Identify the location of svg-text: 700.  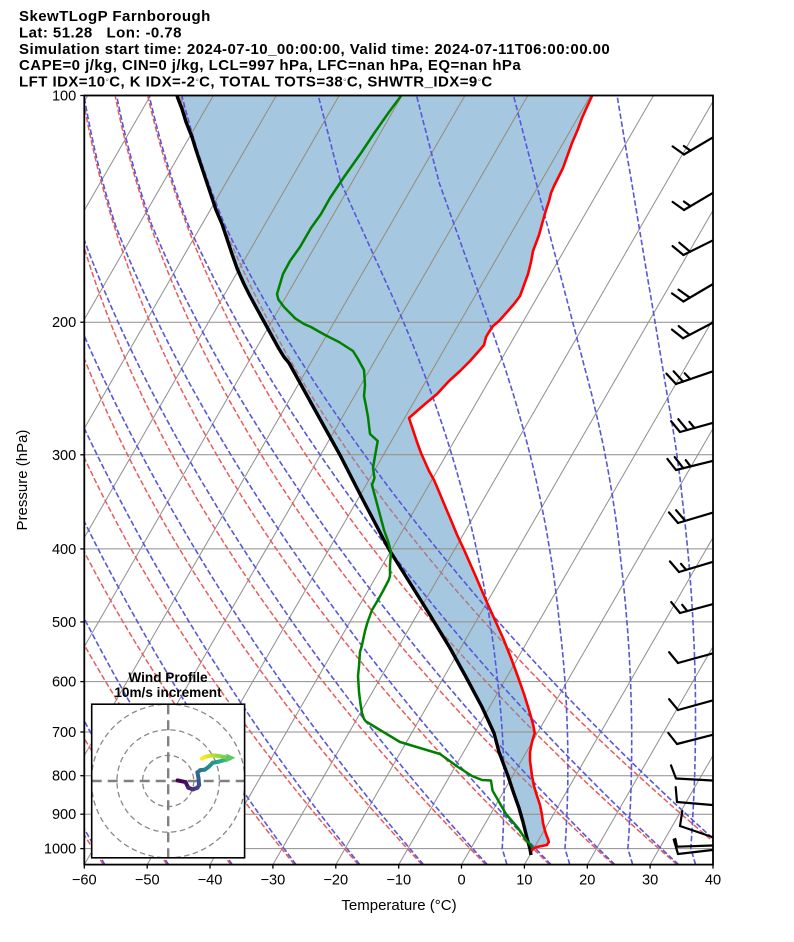
(64, 733).